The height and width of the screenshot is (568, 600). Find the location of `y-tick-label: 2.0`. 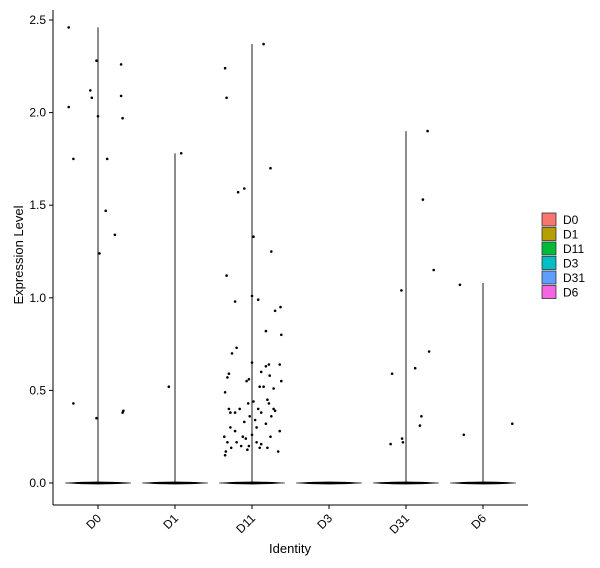

y-tick-label: 2.0 is located at coordinates (37, 113).